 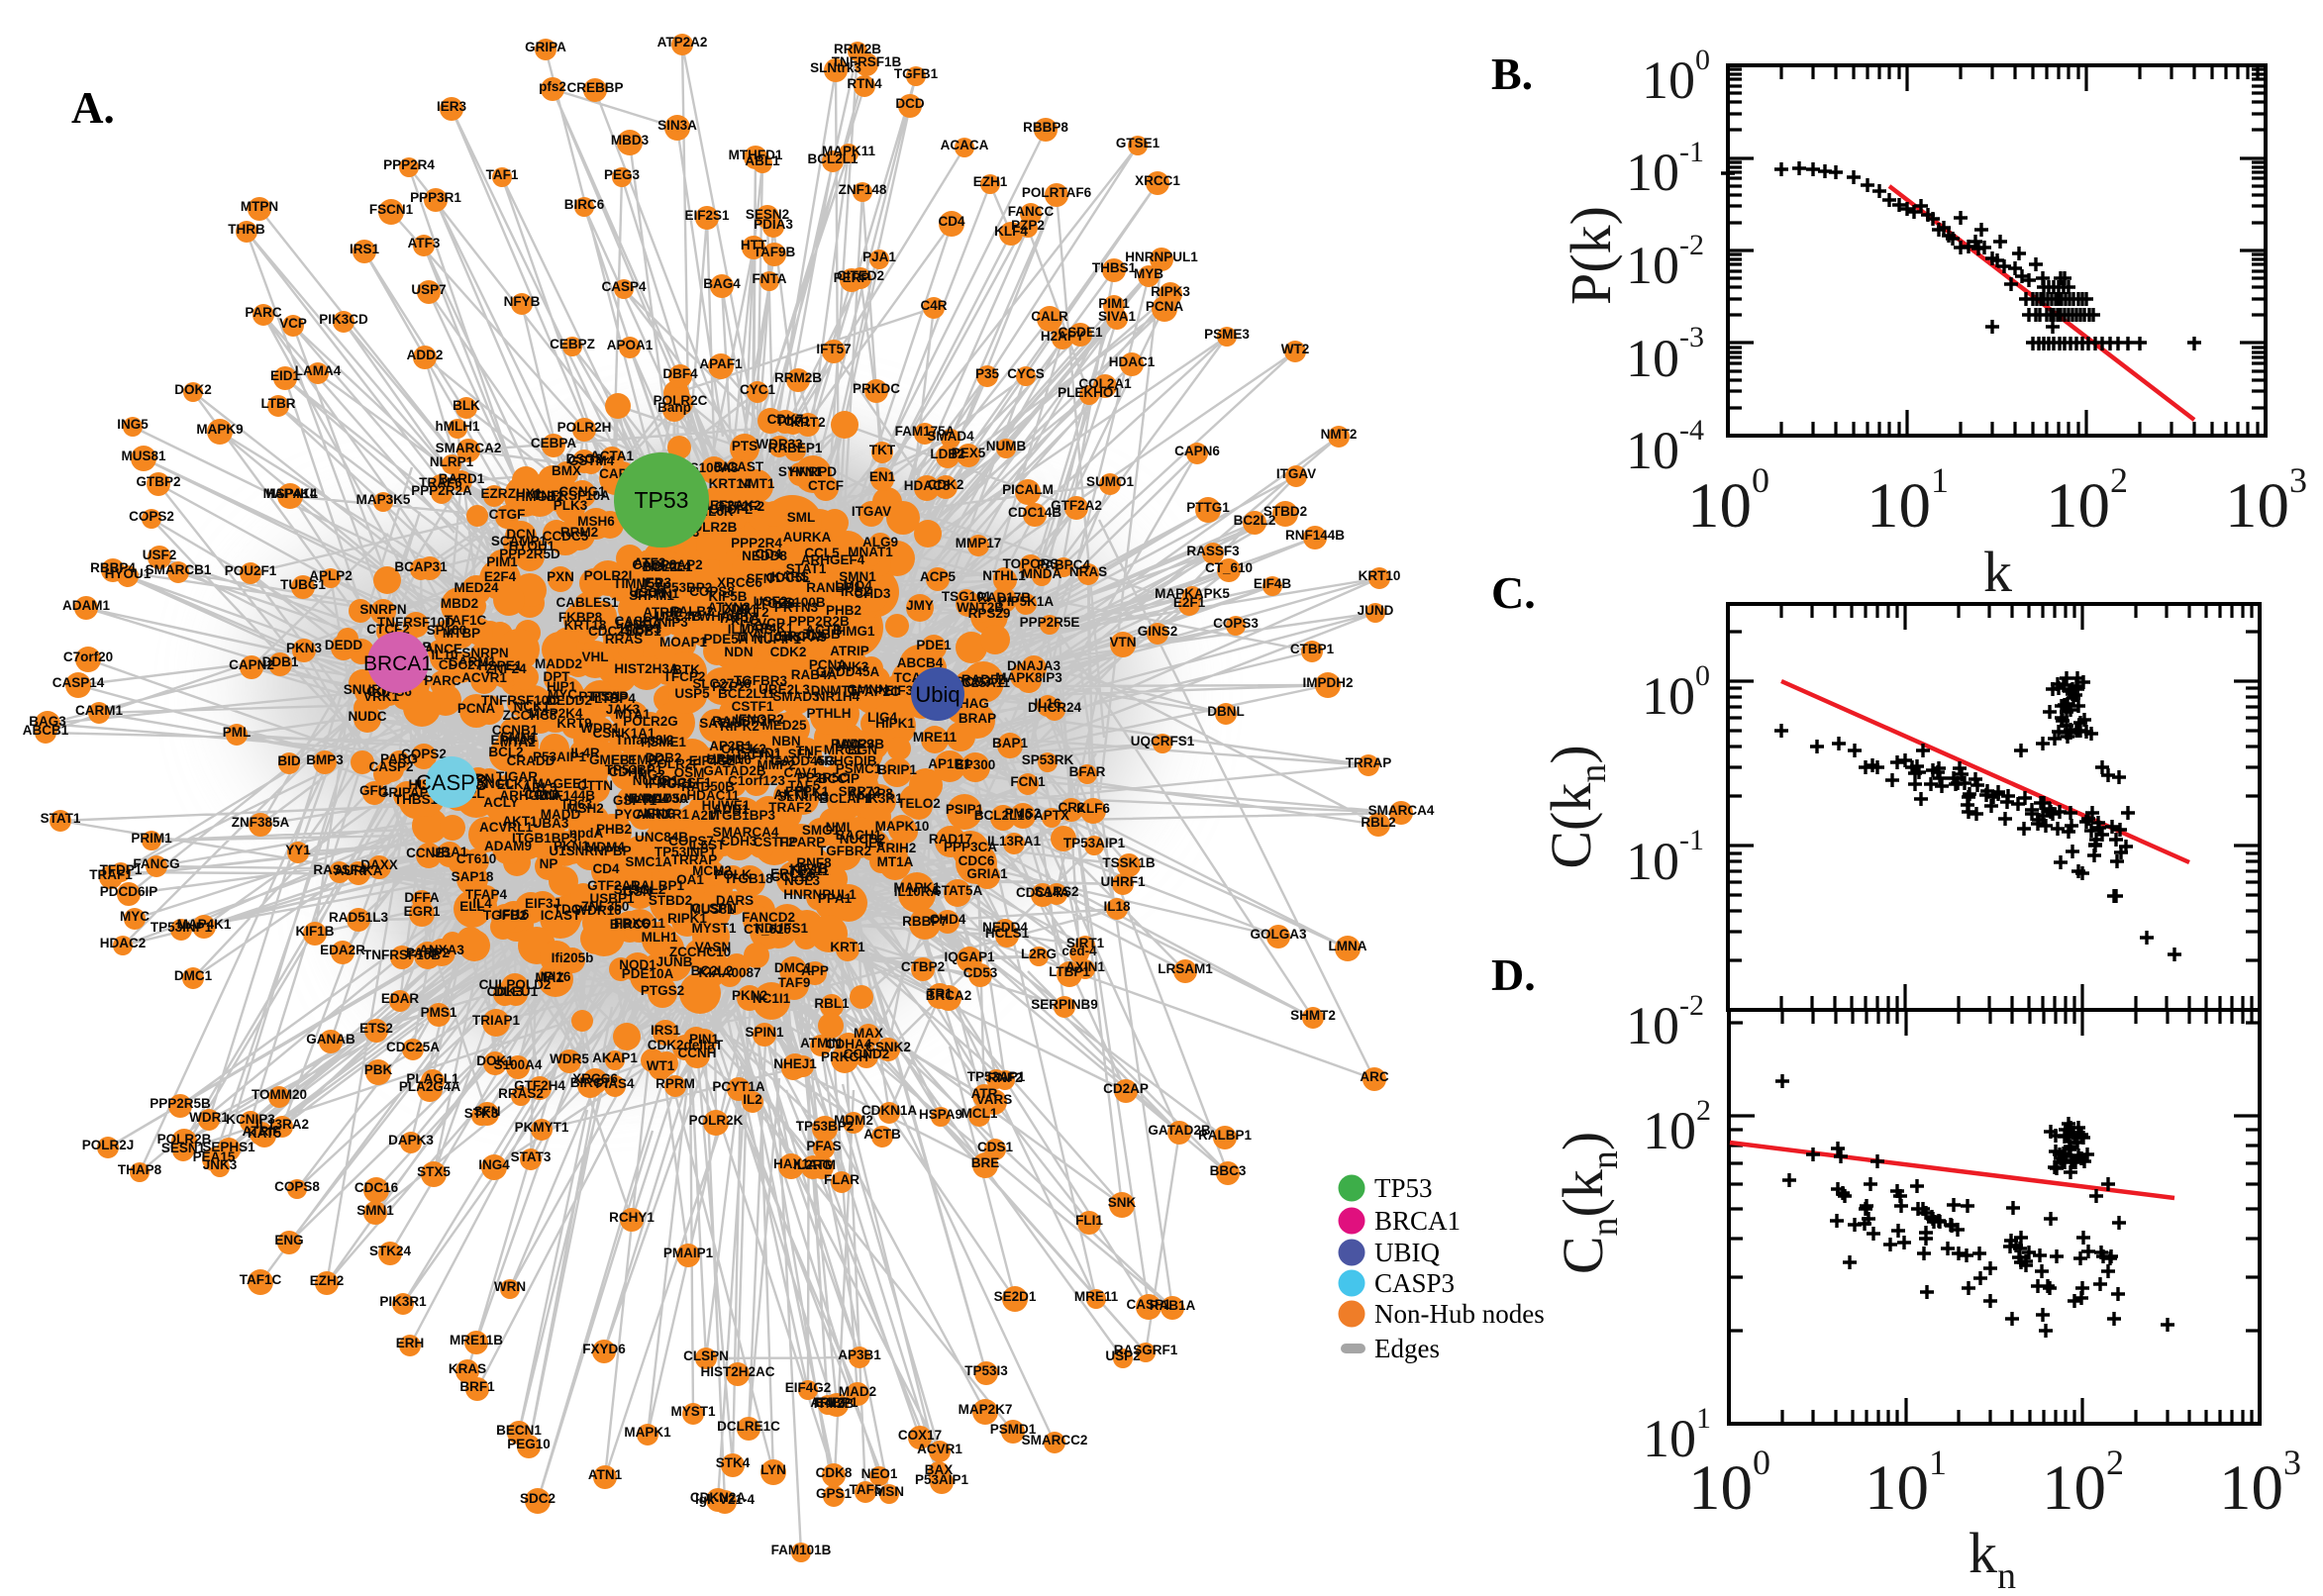 I want to click on svg-text: PTTG1, so click(x=1208, y=507).